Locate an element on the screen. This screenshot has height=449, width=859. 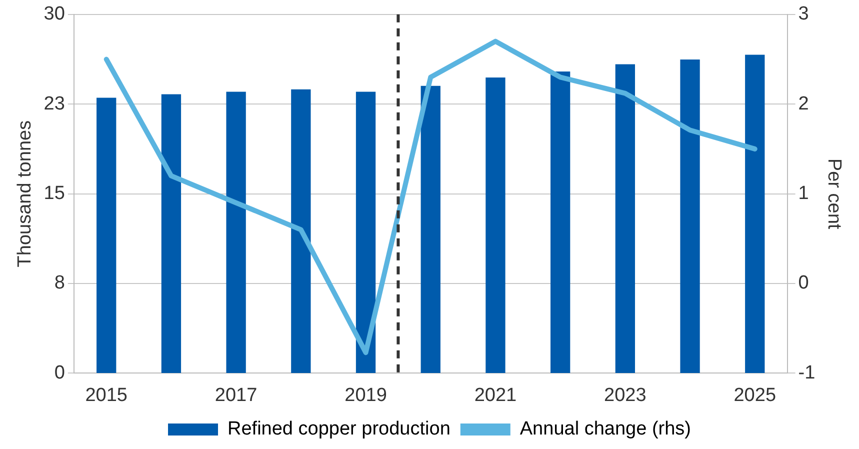
y2-tick-label: 3 is located at coordinates (803, 14).